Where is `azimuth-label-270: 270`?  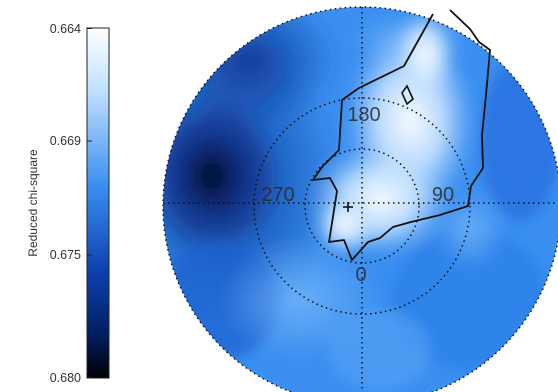
azimuth-label-270: 270 is located at coordinates (277, 195).